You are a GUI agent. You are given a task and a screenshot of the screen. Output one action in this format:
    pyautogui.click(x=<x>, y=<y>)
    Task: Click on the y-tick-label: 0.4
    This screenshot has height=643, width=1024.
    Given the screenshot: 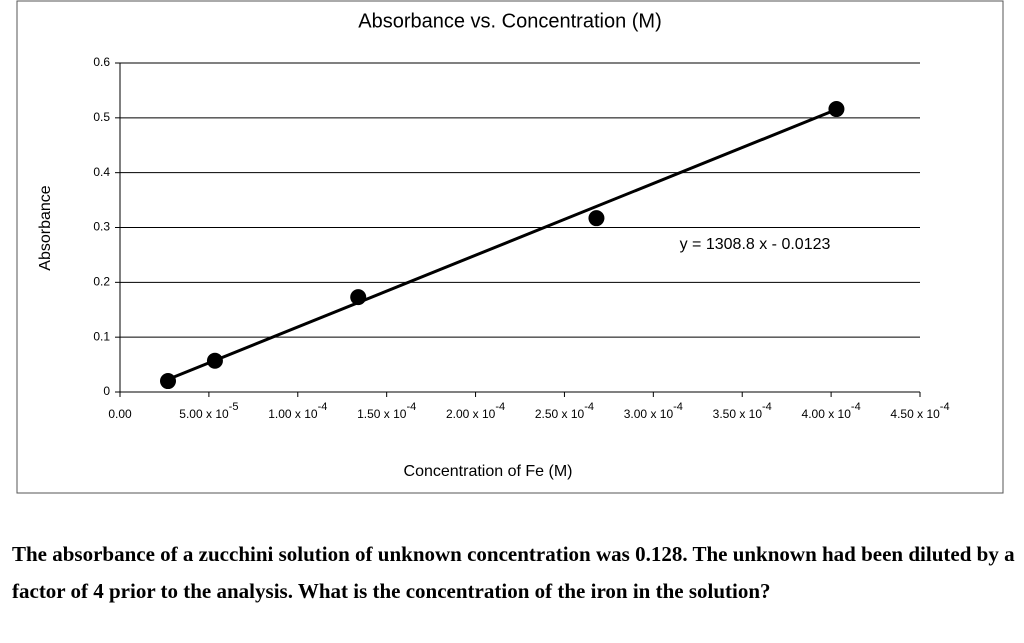 What is the action you would take?
    pyautogui.click(x=101, y=172)
    